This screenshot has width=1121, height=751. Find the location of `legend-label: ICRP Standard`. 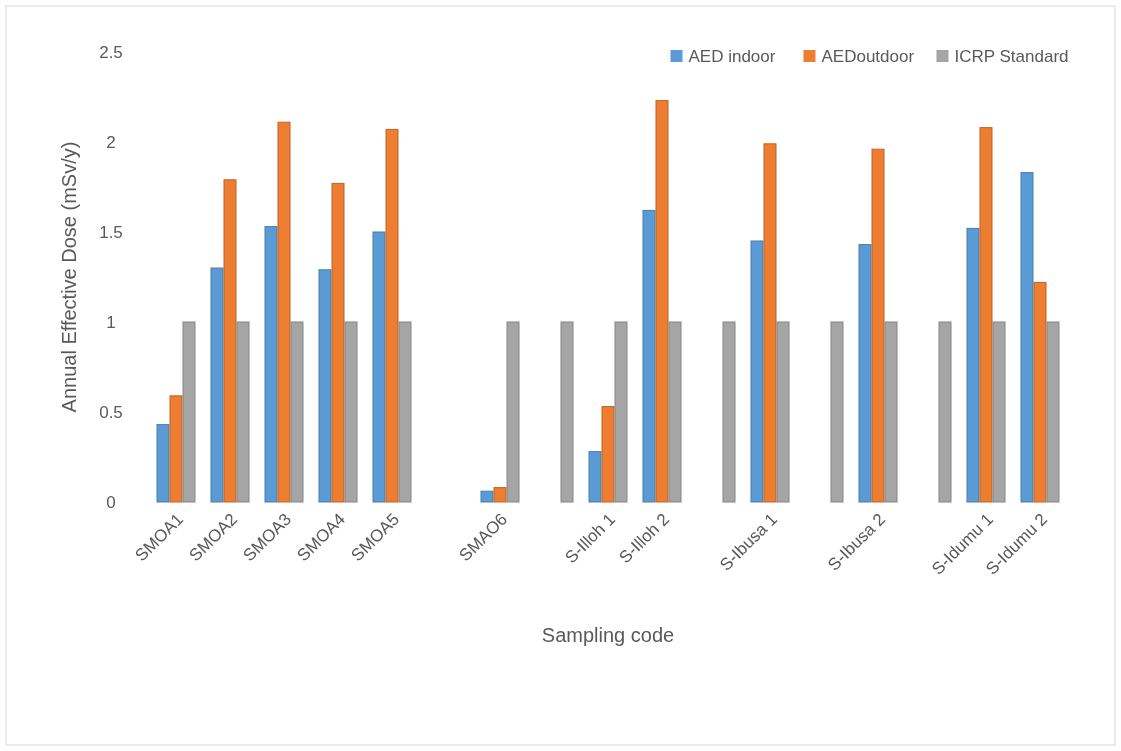

legend-label: ICRP Standard is located at coordinates (1011, 56).